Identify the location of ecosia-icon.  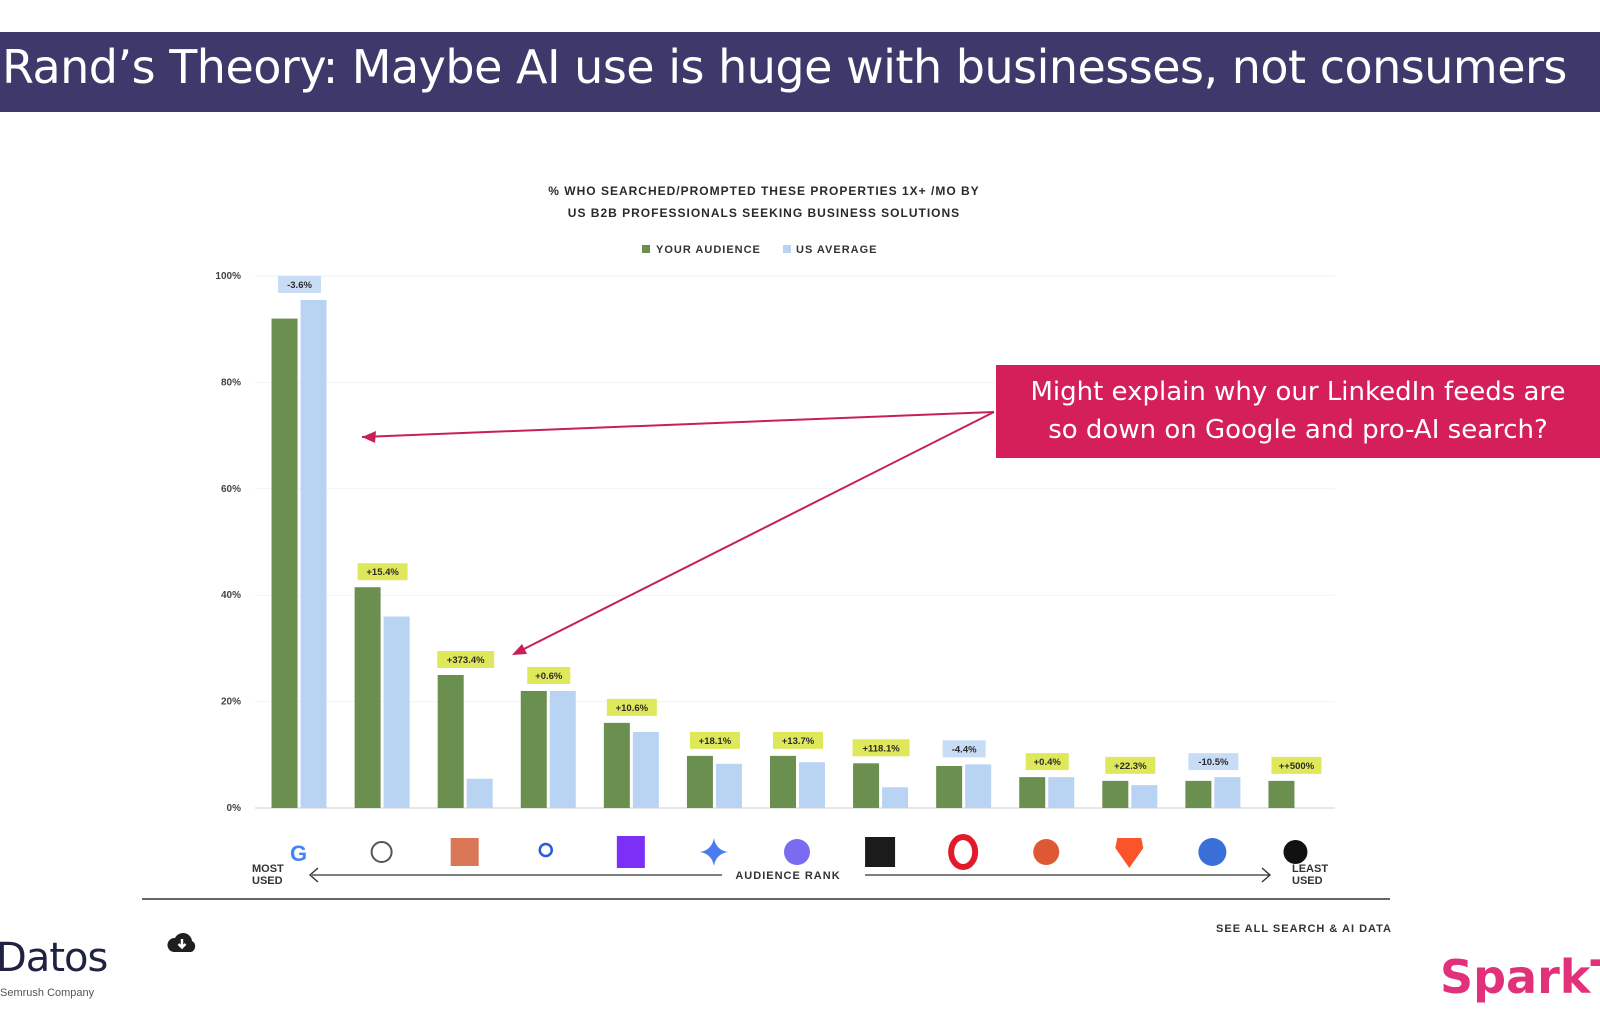
(1212, 852).